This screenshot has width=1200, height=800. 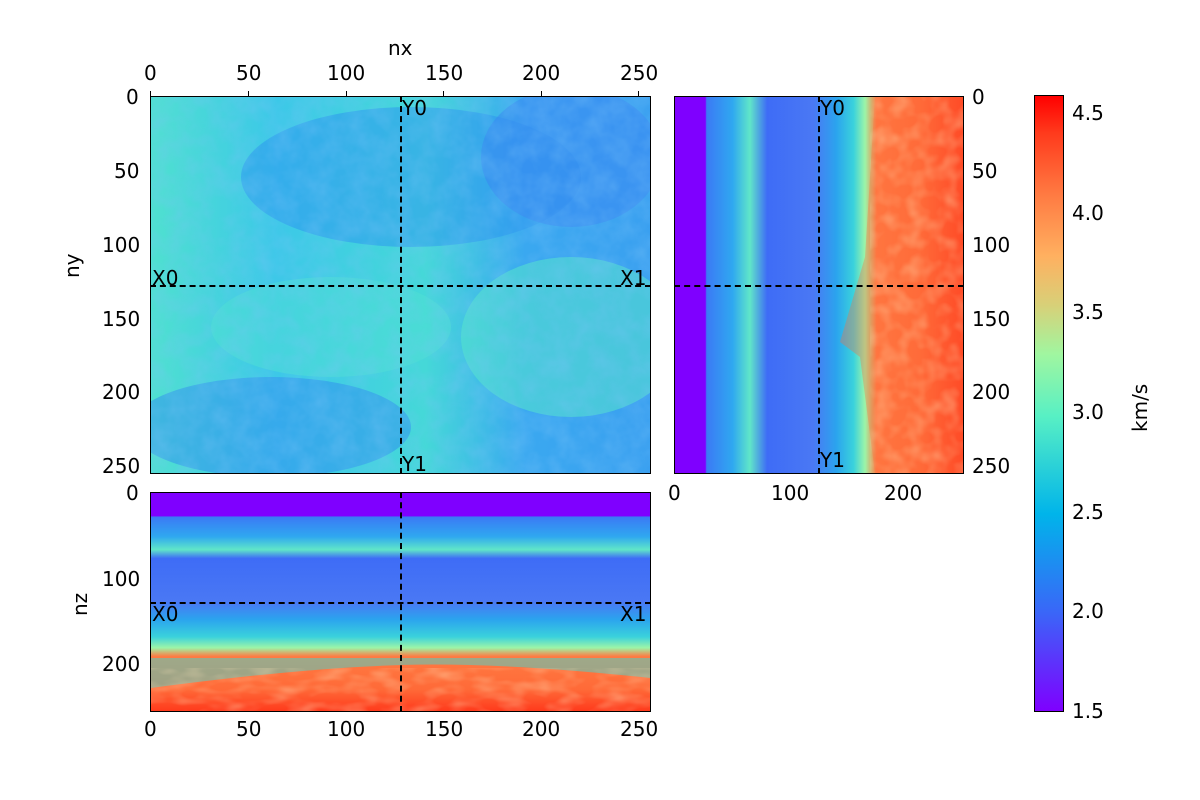 What do you see at coordinates (121, 245) in the screenshot?
I see `y-tick-top: 100` at bounding box center [121, 245].